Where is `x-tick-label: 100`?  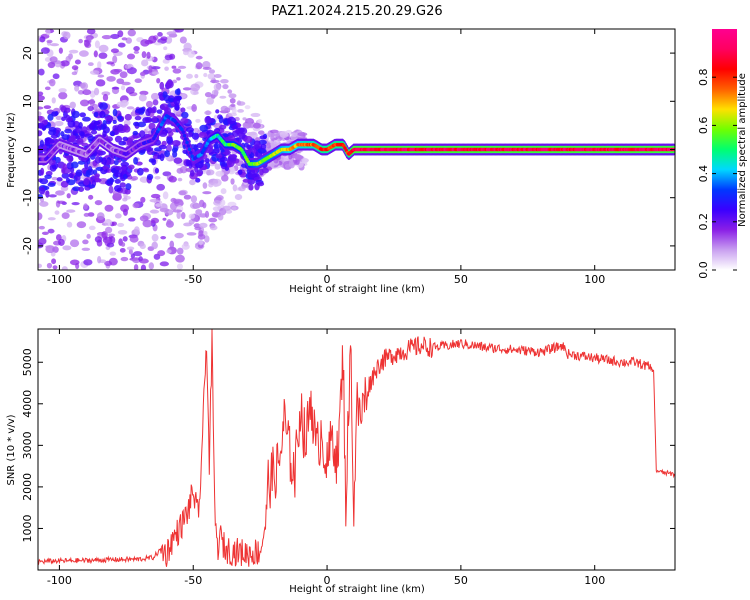
x-tick-label: 100 is located at coordinates (594, 279).